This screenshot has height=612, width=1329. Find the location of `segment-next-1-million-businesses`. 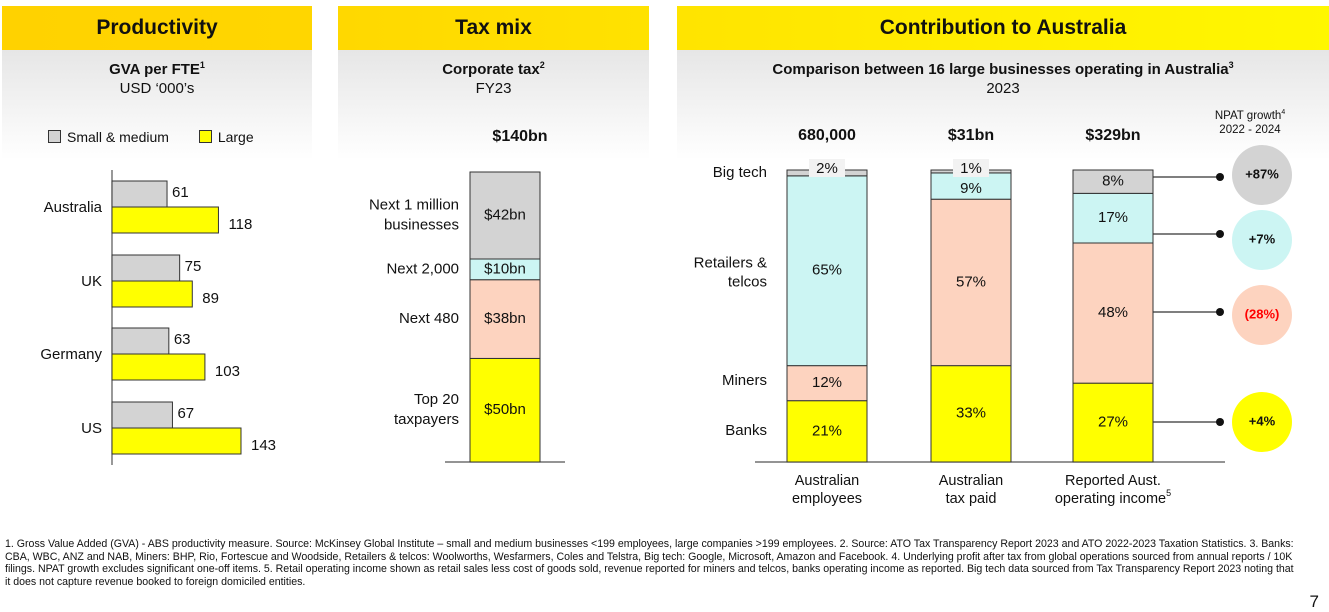

segment-next-1-million-businesses is located at coordinates (505, 215).